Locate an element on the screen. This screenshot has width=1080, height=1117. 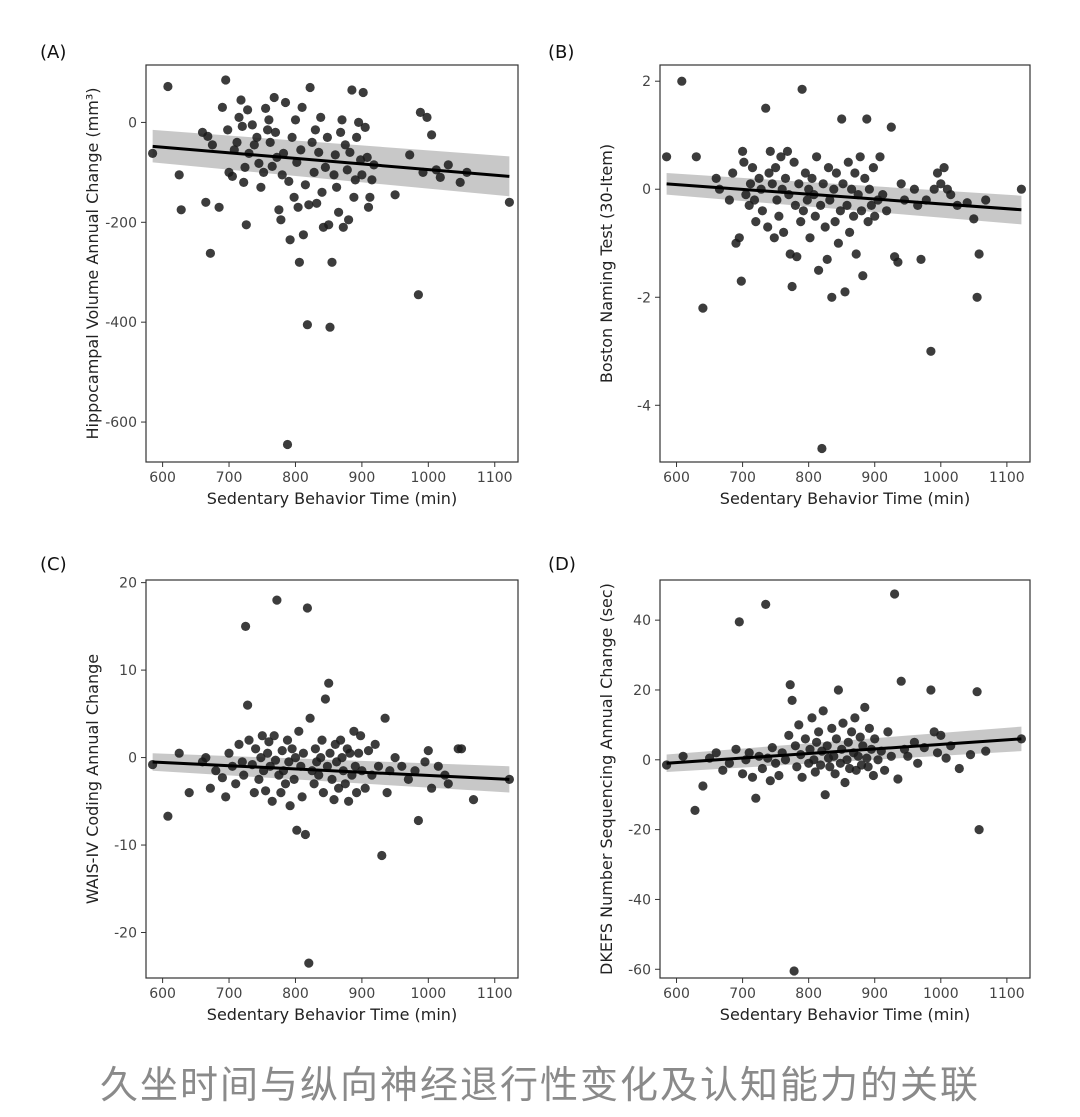
x-tick-label: 900 is located at coordinates (874, 478).